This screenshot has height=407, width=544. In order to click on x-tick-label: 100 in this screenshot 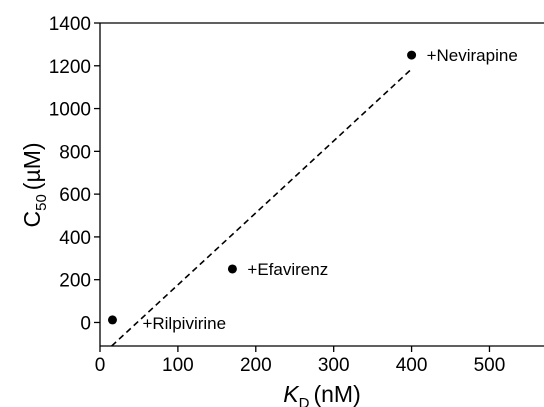, I will do `click(178, 365)`.